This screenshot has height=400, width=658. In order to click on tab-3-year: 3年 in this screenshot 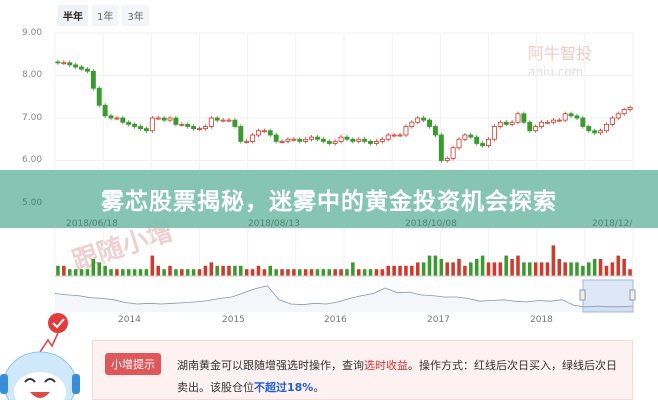, I will do `click(135, 15)`.